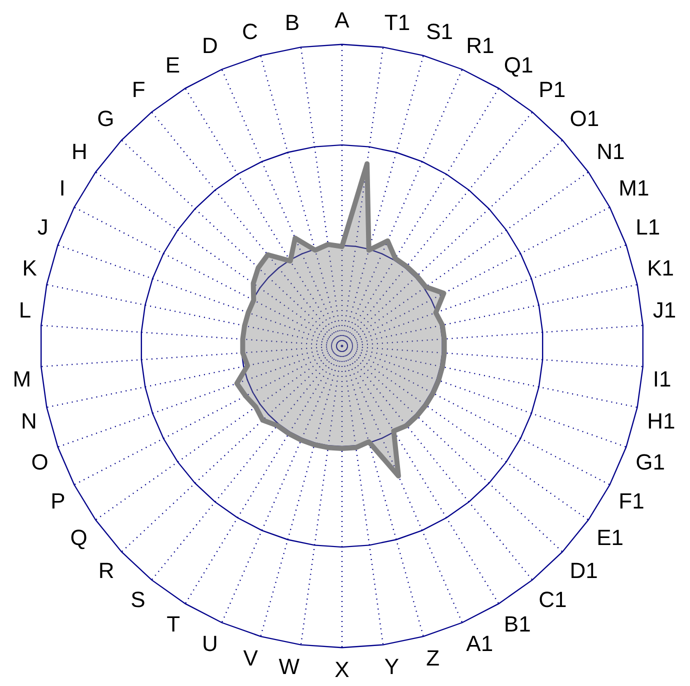  I want to click on spoke-label: Z, so click(433, 657).